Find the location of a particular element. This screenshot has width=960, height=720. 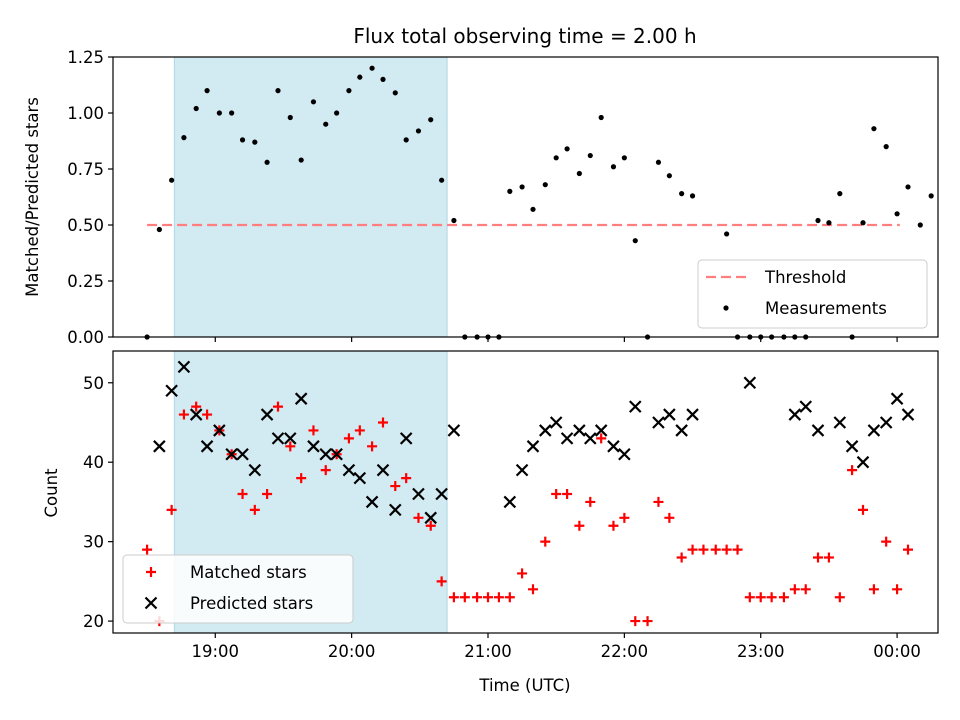

y-tick-label: 0.50 is located at coordinates (85, 225).